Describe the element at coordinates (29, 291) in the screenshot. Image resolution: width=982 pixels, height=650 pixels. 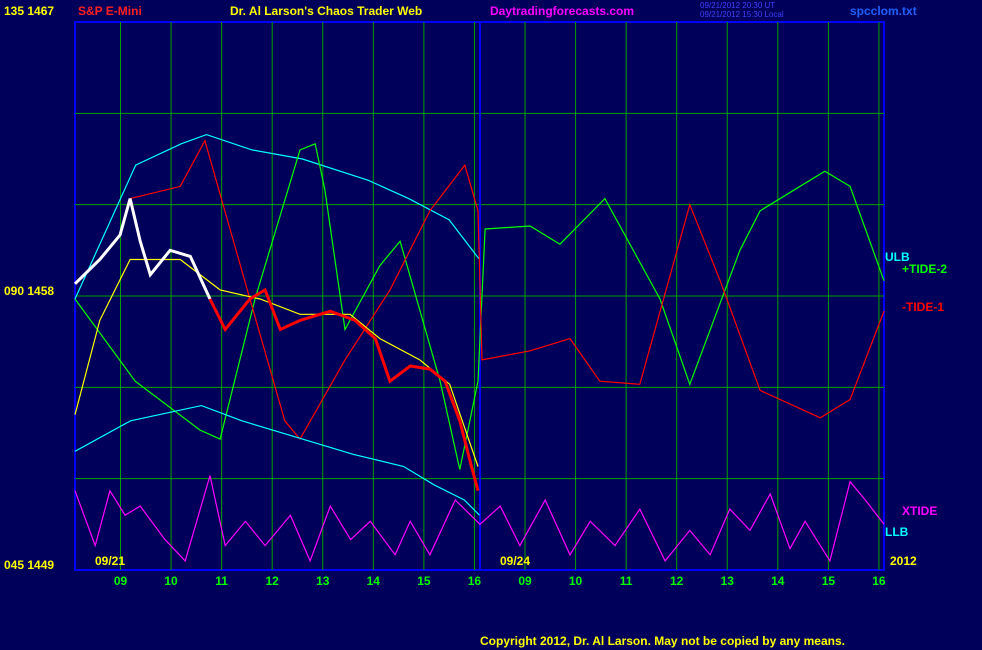
I see `y-tick-label: 090 1458` at that location.